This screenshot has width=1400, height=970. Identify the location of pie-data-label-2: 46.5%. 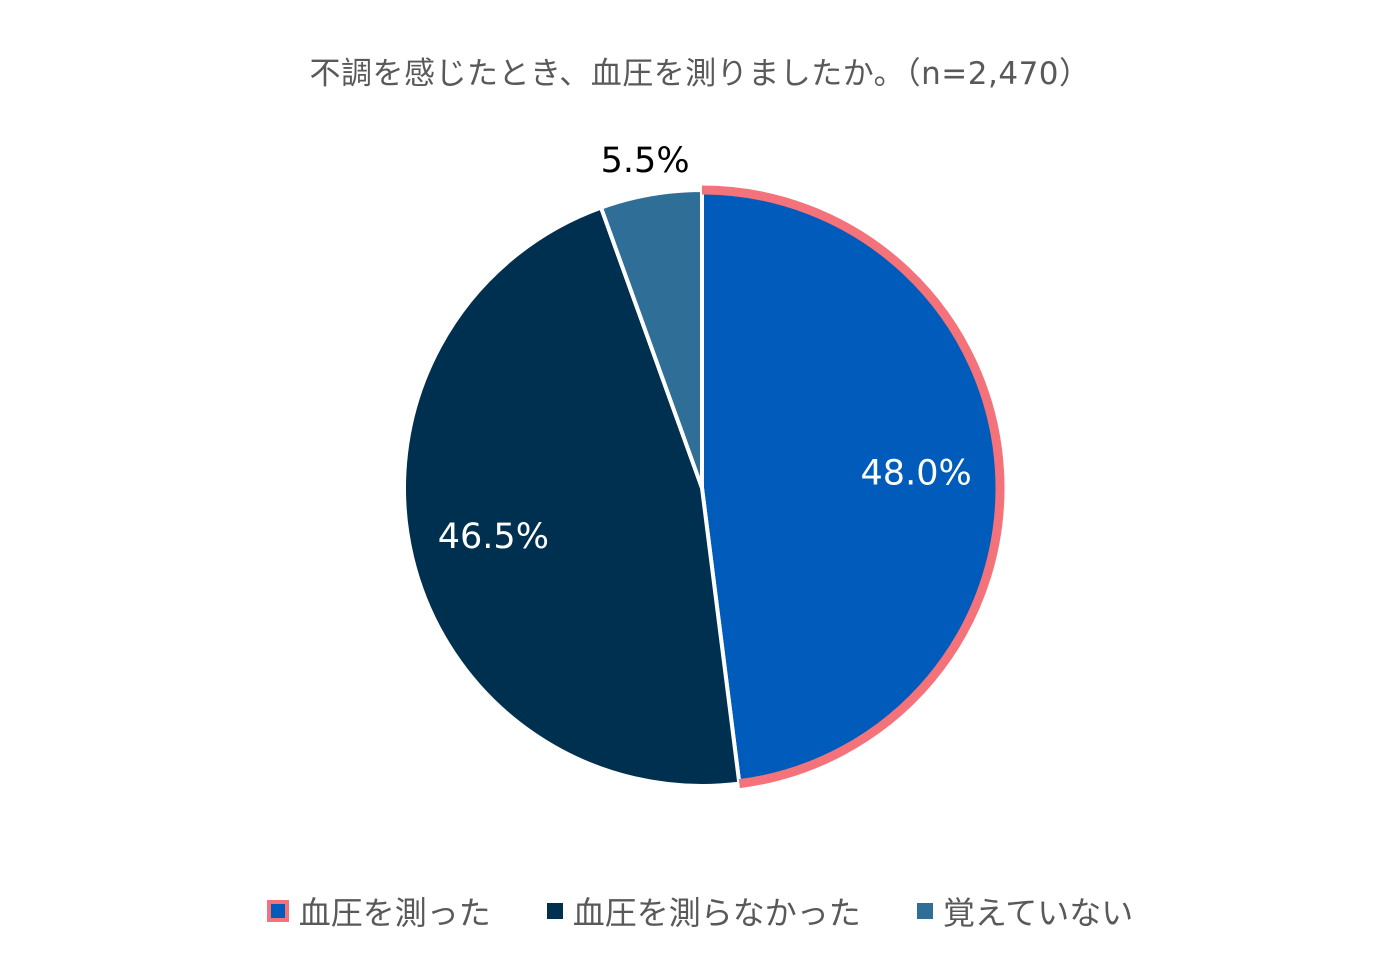
(493, 537).